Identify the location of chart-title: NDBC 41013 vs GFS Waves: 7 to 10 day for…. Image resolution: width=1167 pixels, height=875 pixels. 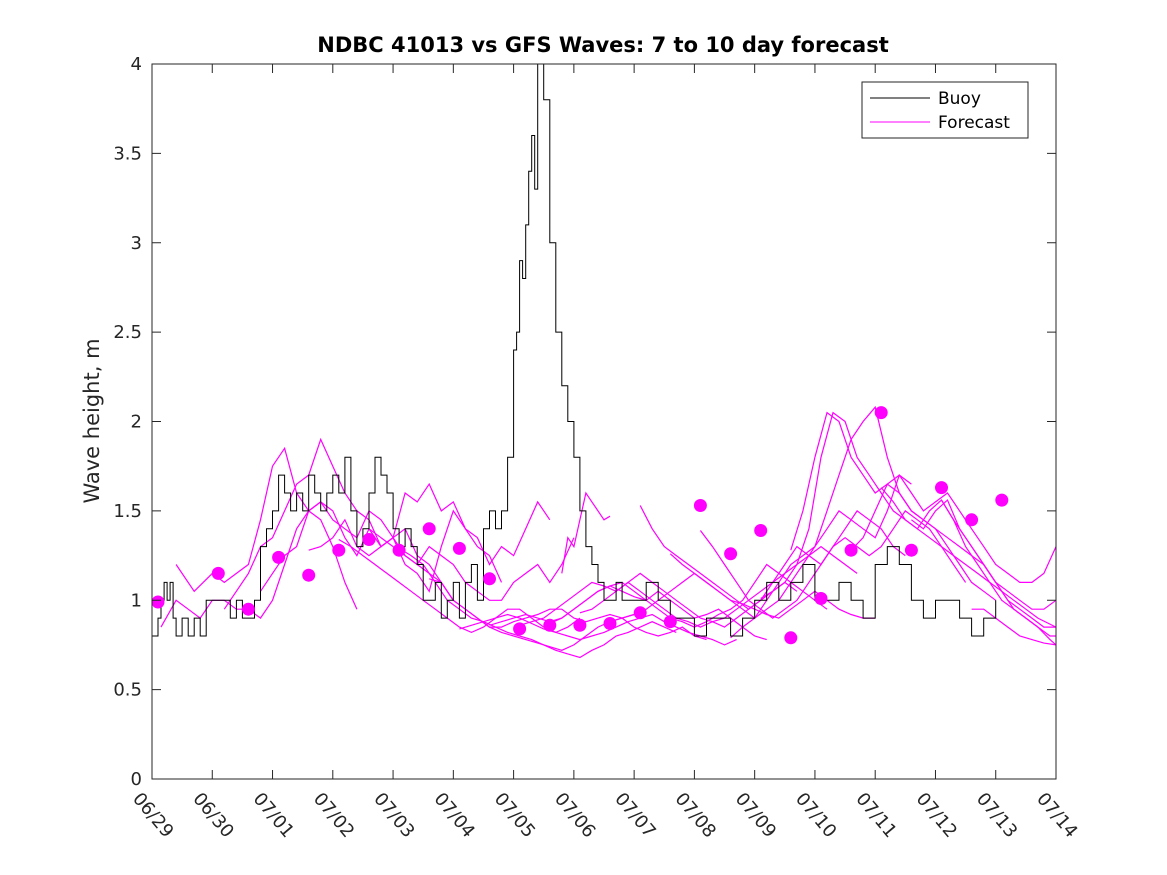
(602, 45).